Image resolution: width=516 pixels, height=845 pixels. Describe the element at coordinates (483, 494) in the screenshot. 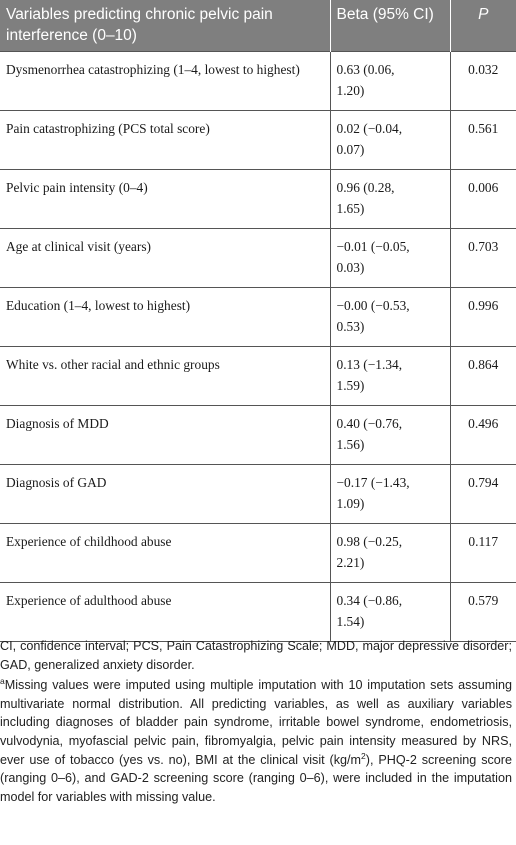

I see `p-value-cell: 0.794` at that location.